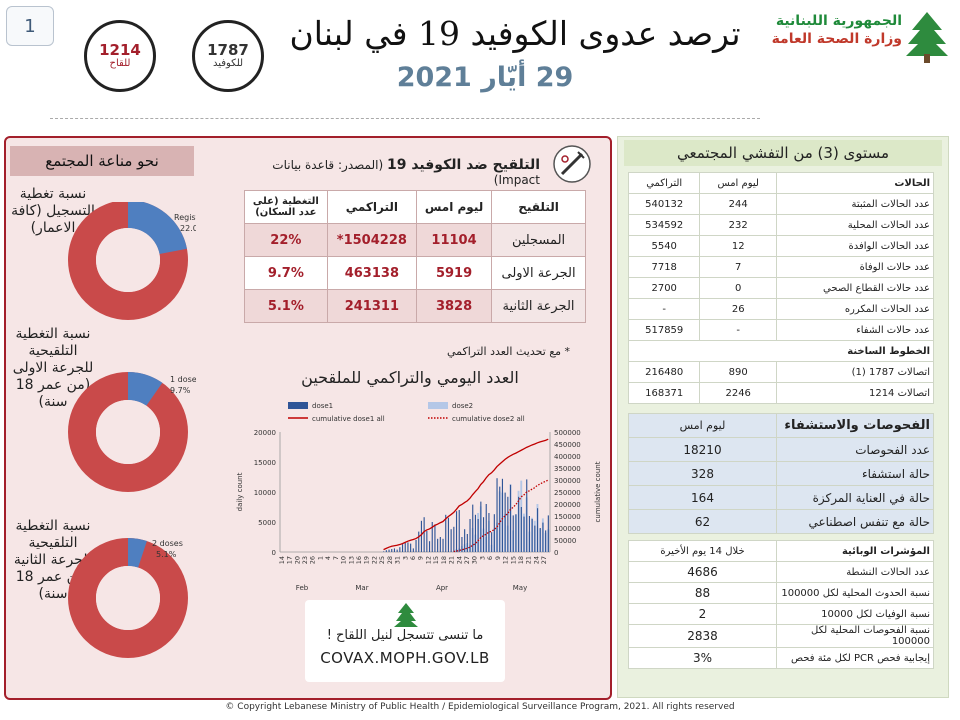  Describe the element at coordinates (405, 118) in the screenshot. I see `header-divider` at that location.